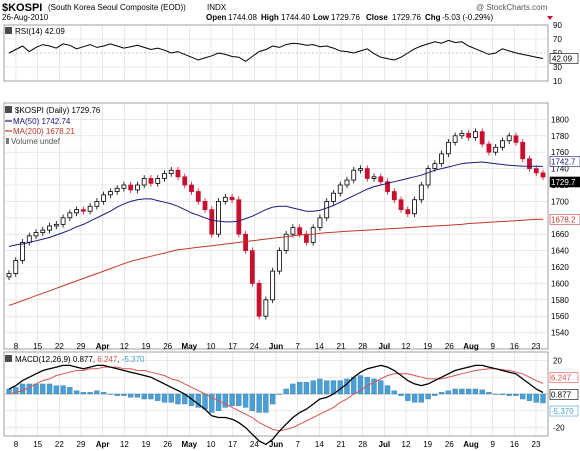 Image resolution: width=580 pixels, height=451 pixels. Describe the element at coordinates (492, 444) in the screenshot. I see `x-tick-label: 9` at that location.